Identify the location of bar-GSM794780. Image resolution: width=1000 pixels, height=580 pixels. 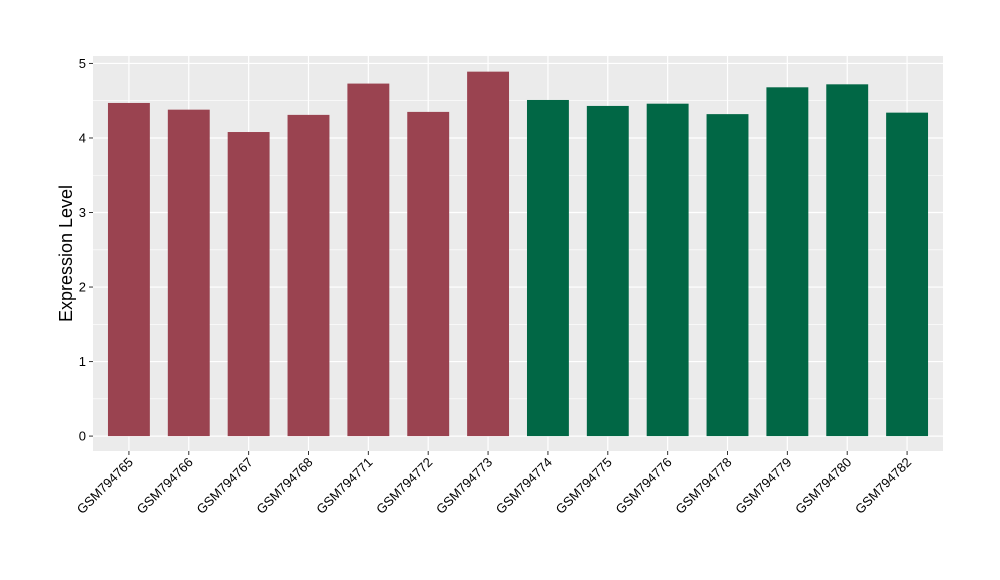
(847, 260).